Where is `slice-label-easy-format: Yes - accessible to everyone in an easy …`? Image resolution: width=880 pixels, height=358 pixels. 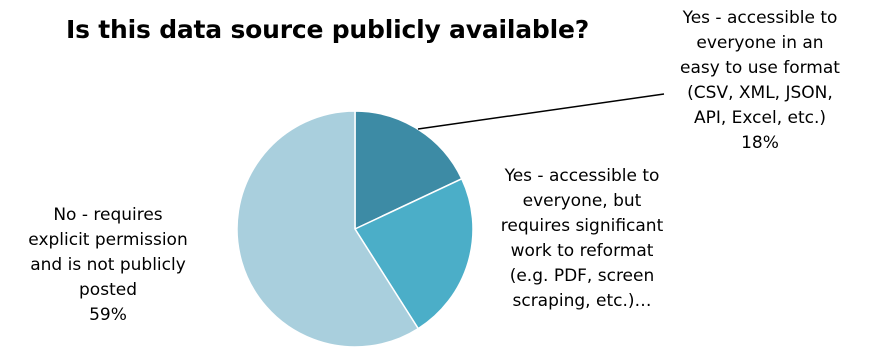 slice-label-easy-format: Yes - accessible to everyone in an easy … is located at coordinates (760, 81).